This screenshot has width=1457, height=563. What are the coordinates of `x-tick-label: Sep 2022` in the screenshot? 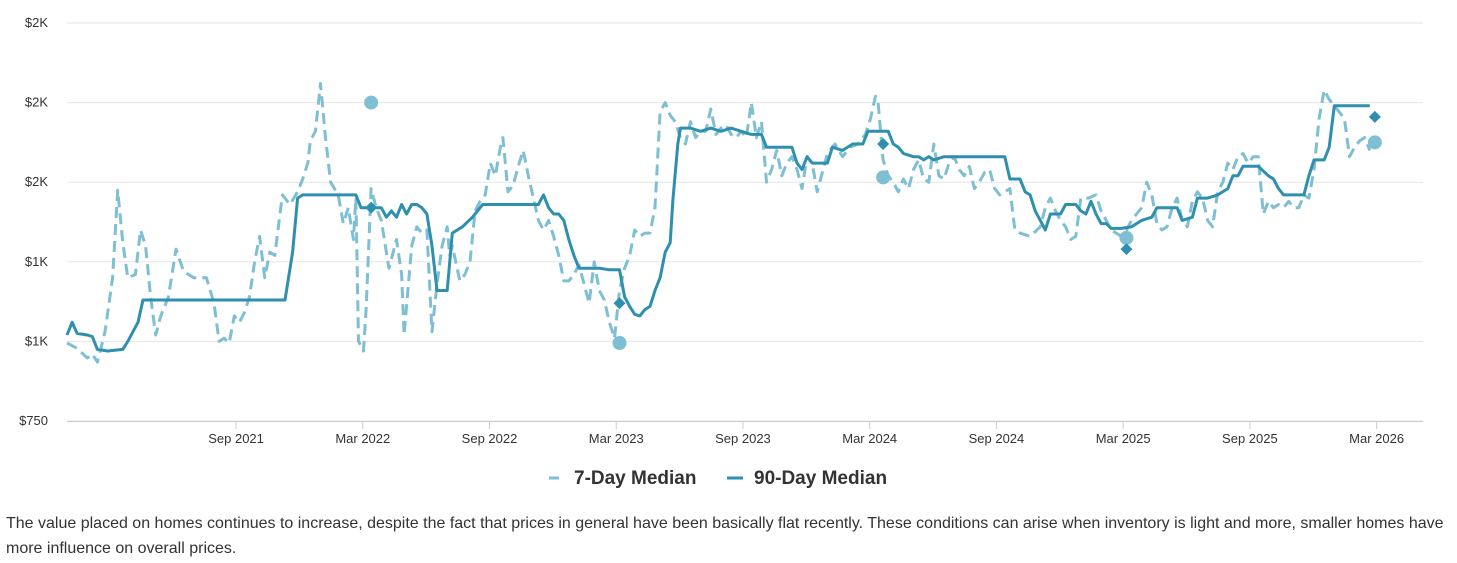 It's located at (490, 438).